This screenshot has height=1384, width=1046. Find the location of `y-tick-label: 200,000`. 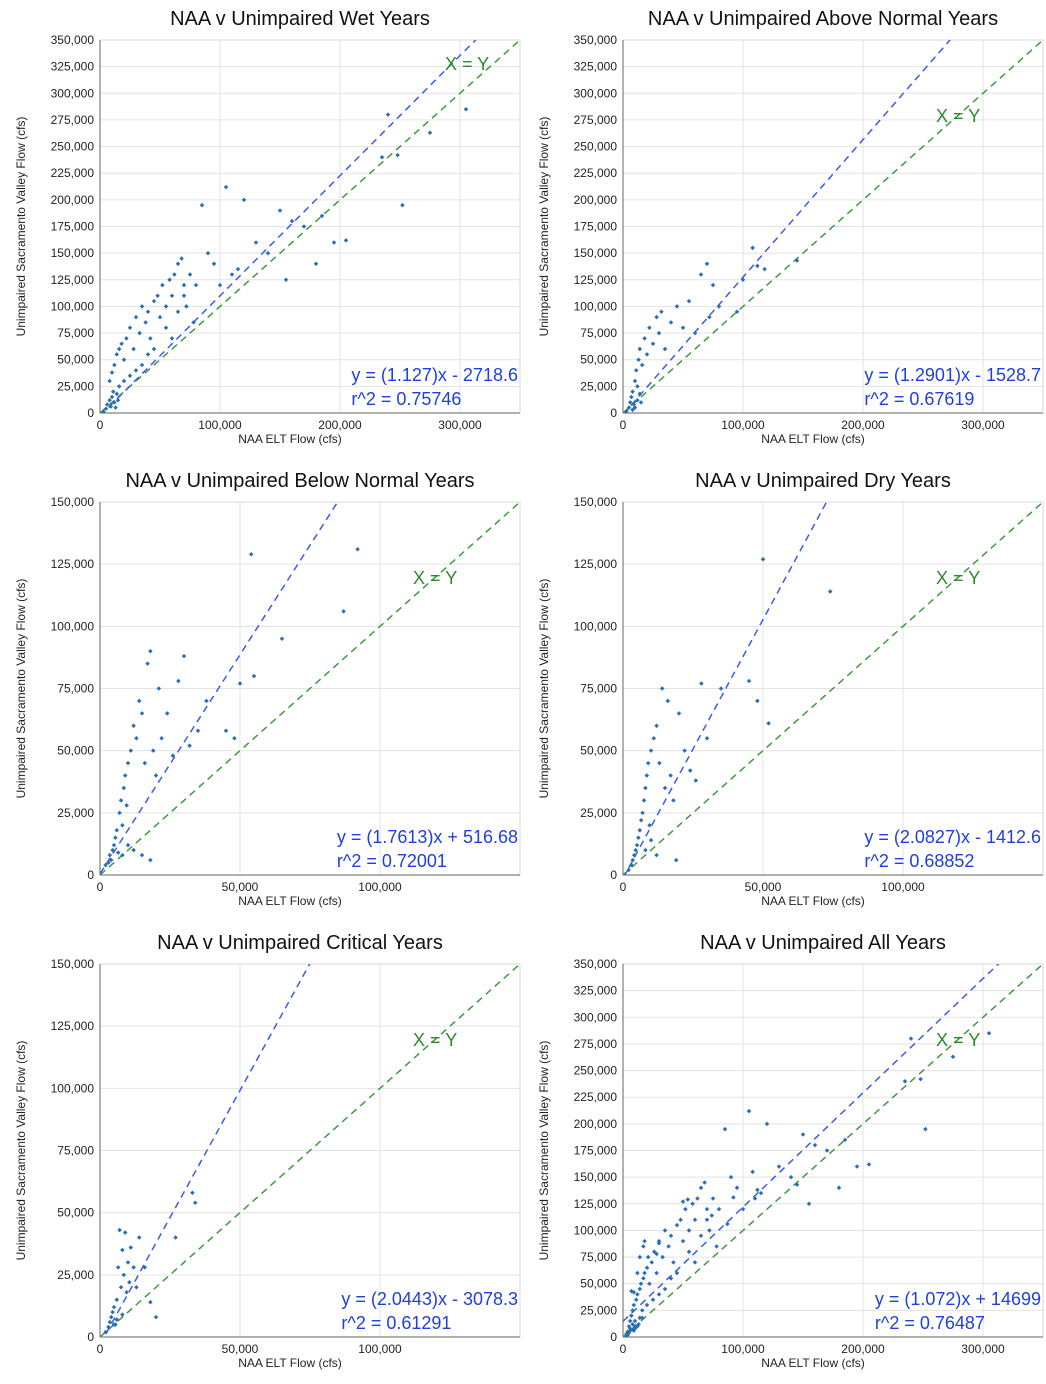

y-tick-label: 200,000 is located at coordinates (596, 1124).